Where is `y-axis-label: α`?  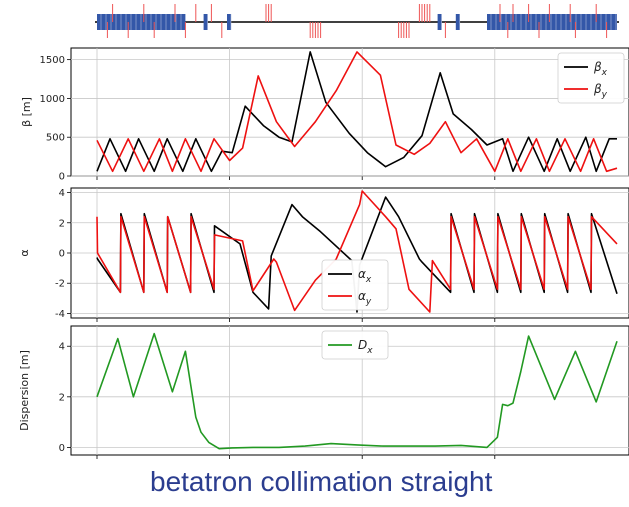
y-axis-label: α is located at coordinates (24, 252).